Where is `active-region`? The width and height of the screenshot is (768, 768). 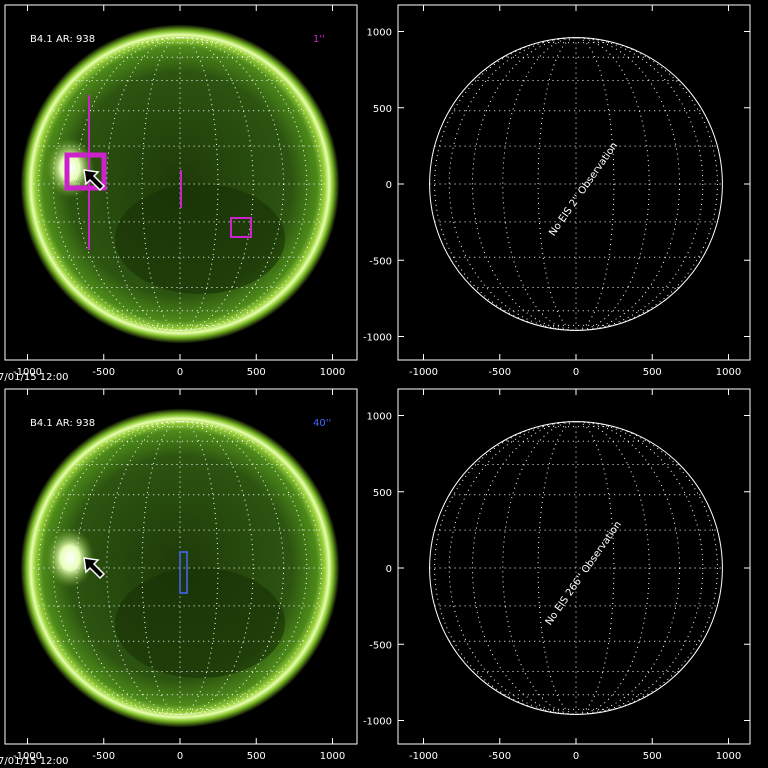 active-region is located at coordinates (70, 558).